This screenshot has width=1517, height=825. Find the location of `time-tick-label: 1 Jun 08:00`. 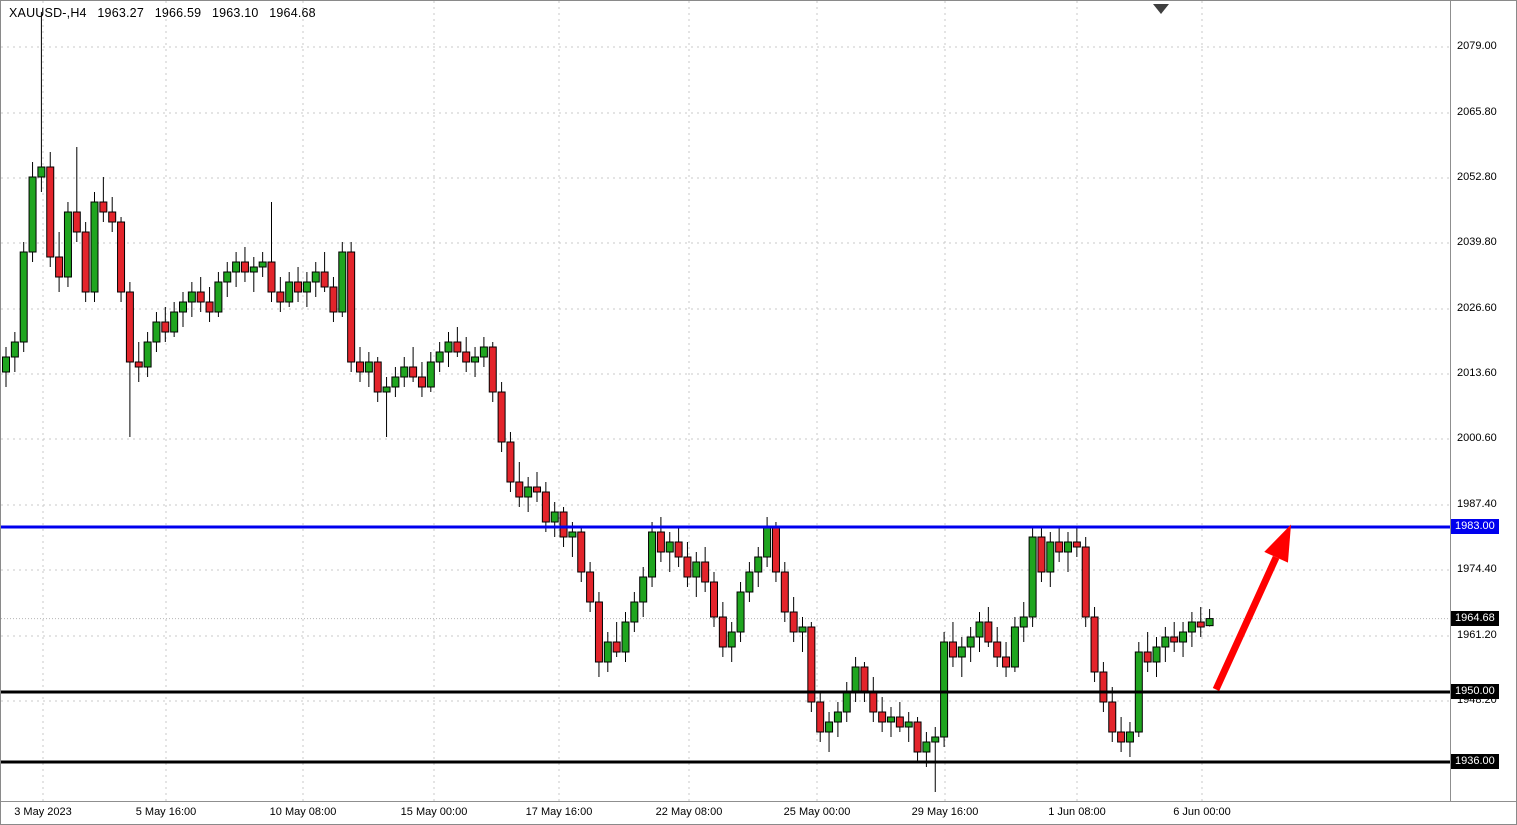

time-tick-label: 1 Jun 08:00 is located at coordinates (1077, 812).